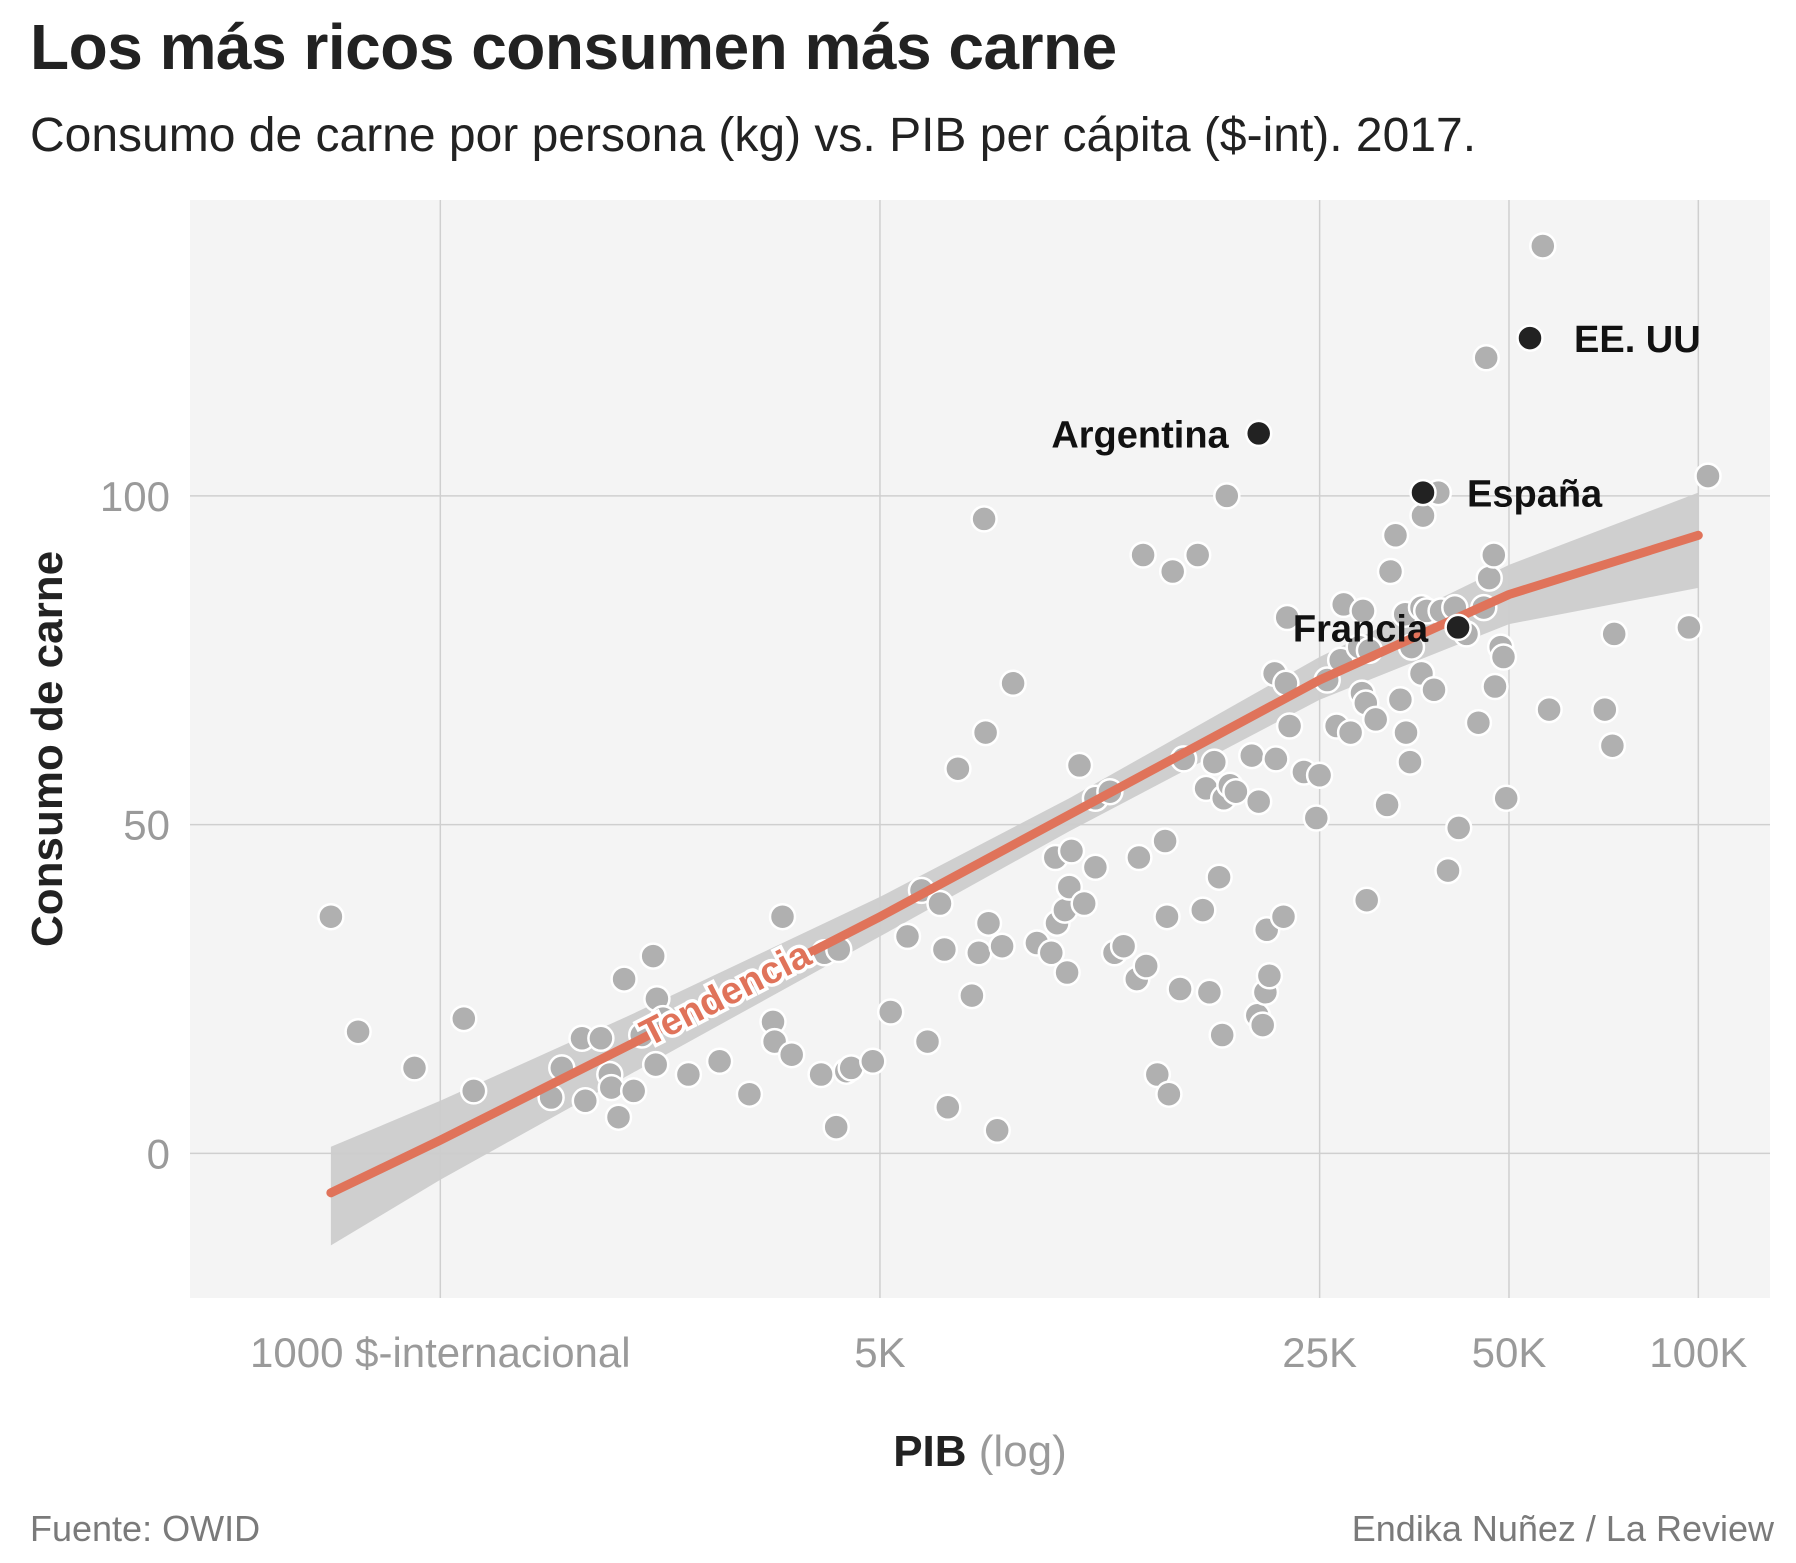 The height and width of the screenshot is (1563, 1796). I want to click on country-label: Francia, so click(1361, 629).